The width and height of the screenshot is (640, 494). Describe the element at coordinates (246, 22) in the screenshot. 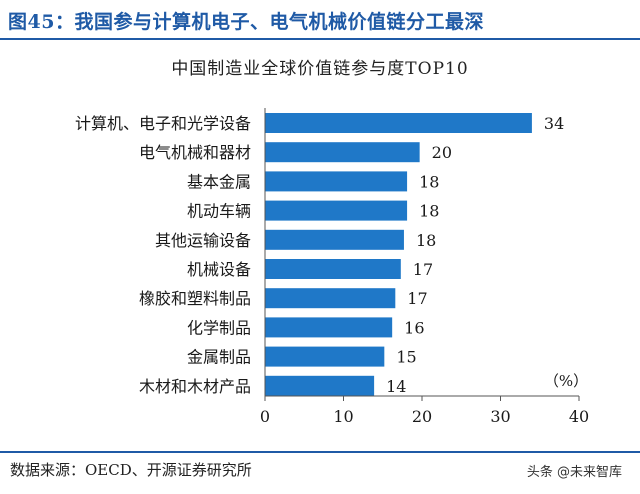

I see `figure-title: 图45：我国参与计算机电子、电气机械价值链分工最深` at that location.